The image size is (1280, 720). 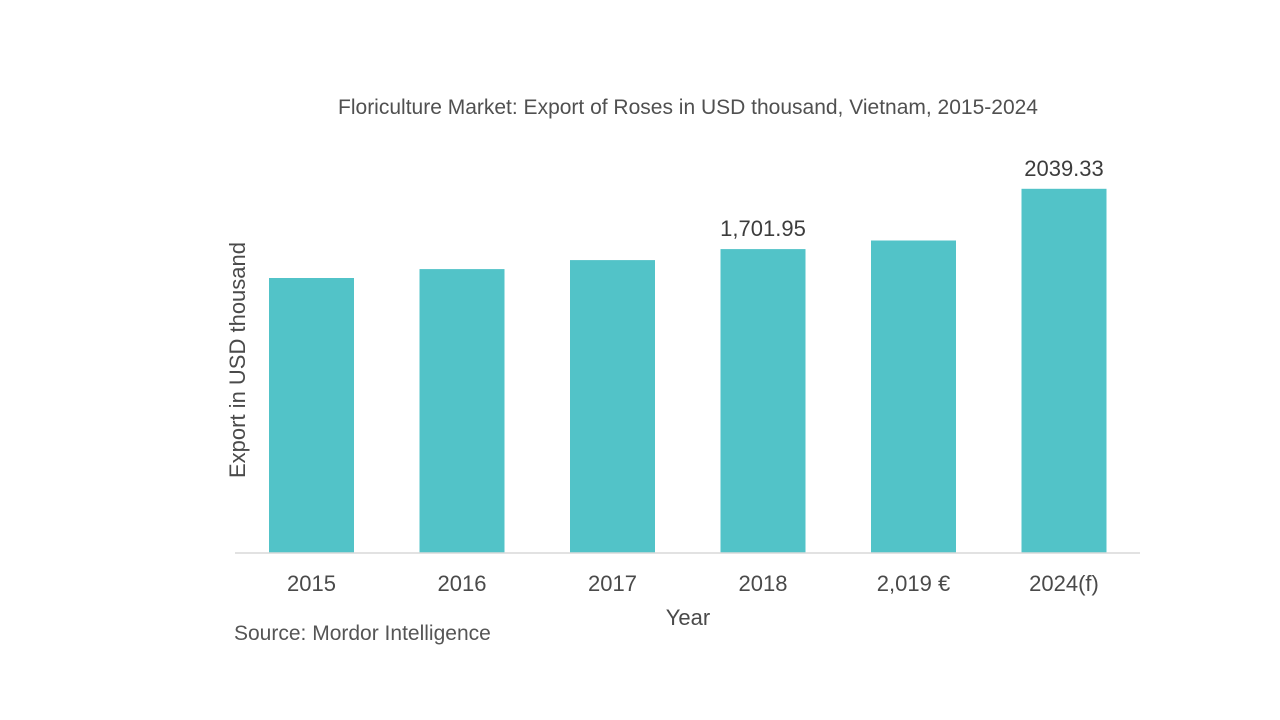 What do you see at coordinates (913, 583) in the screenshot?
I see `x-tick-label: 2,019 €` at bounding box center [913, 583].